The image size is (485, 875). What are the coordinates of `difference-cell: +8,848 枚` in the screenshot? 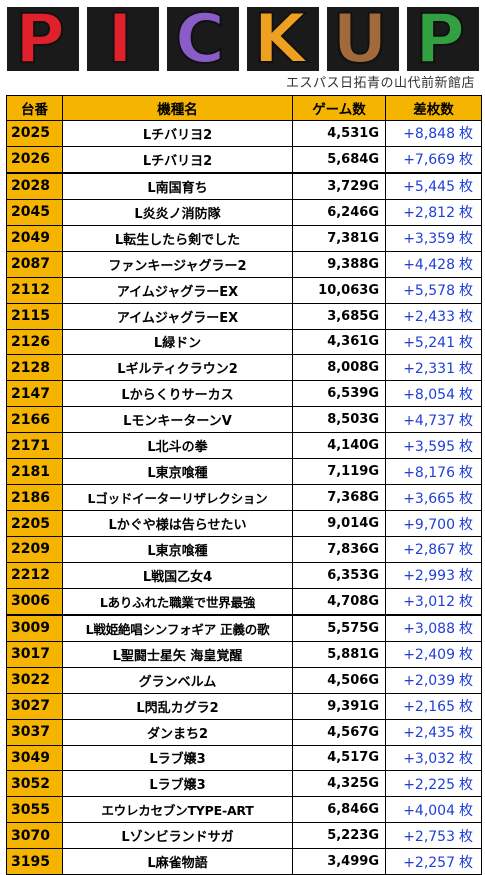 It's located at (433, 133).